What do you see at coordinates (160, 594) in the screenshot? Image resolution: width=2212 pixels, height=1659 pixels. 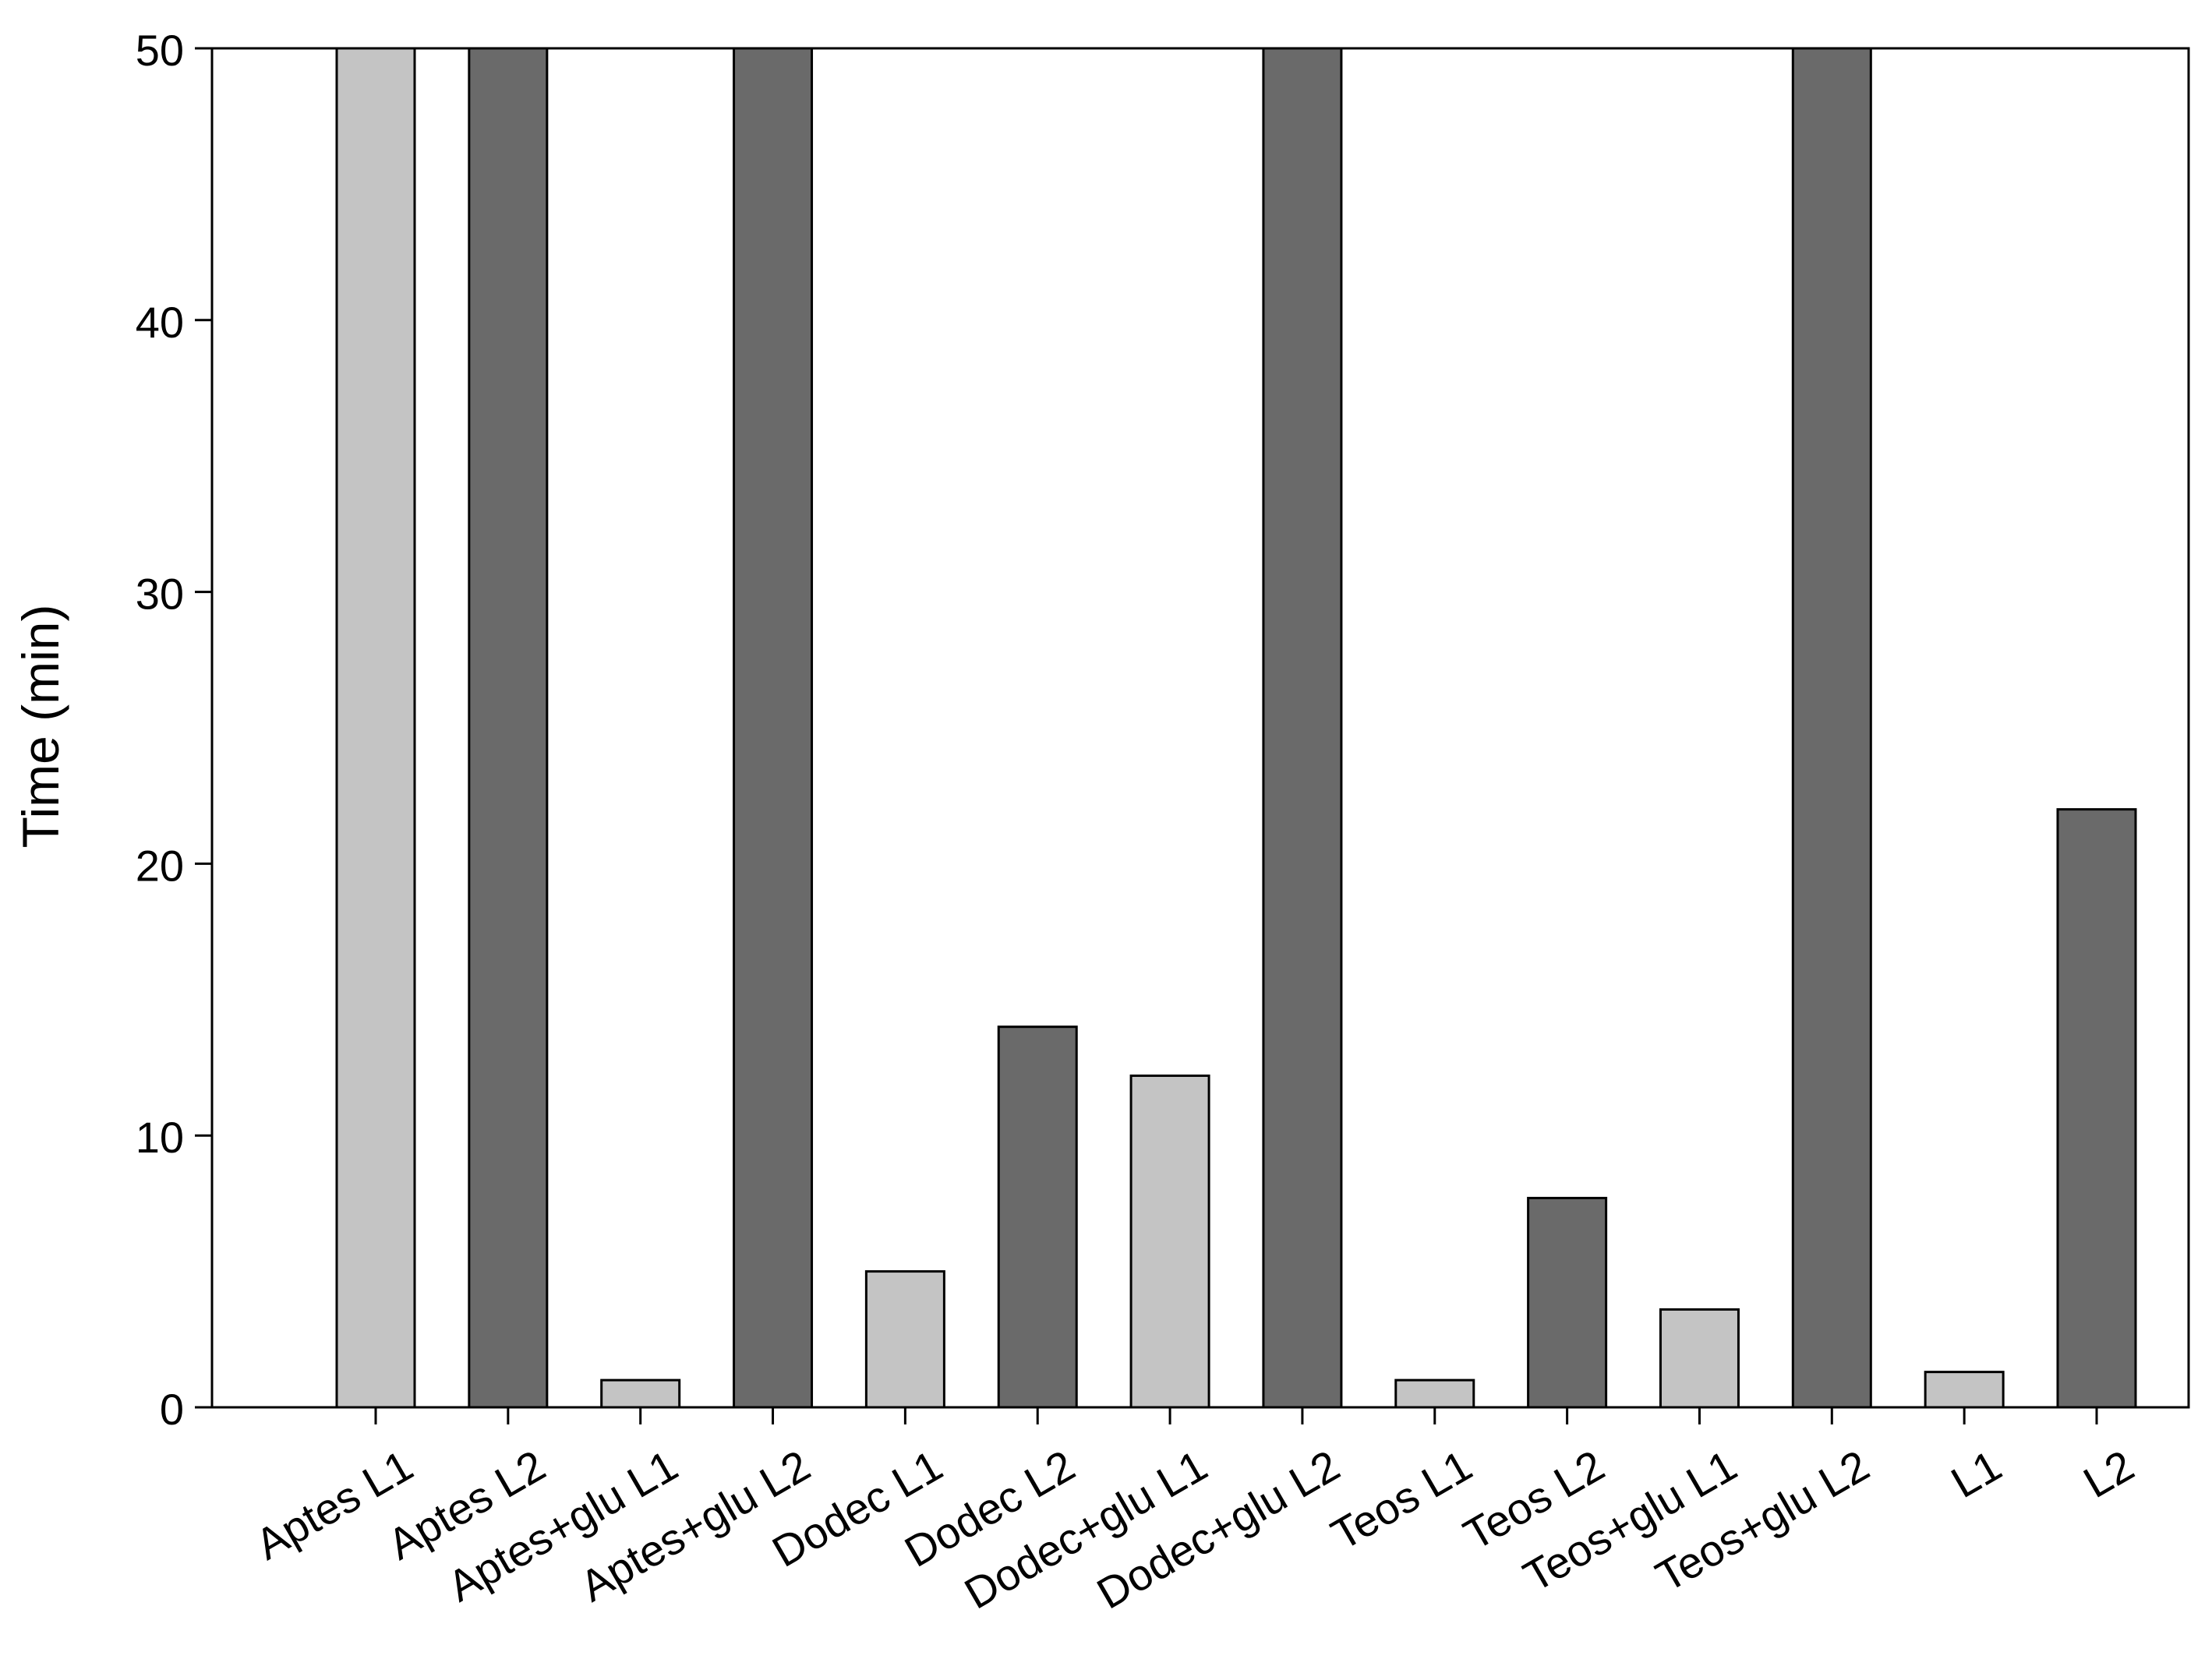 I see `y-tick-label: 30` at bounding box center [160, 594].